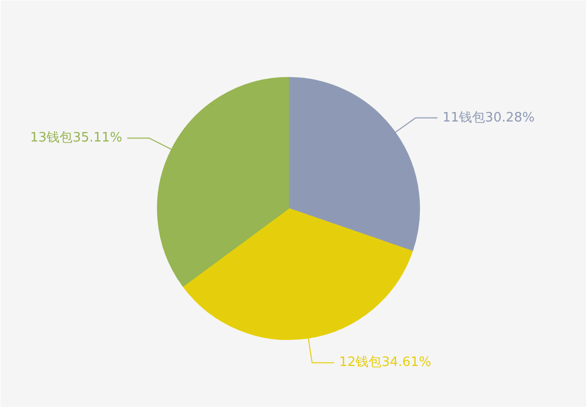  I want to click on slice-label: 12钱包34.61%, so click(385, 362).